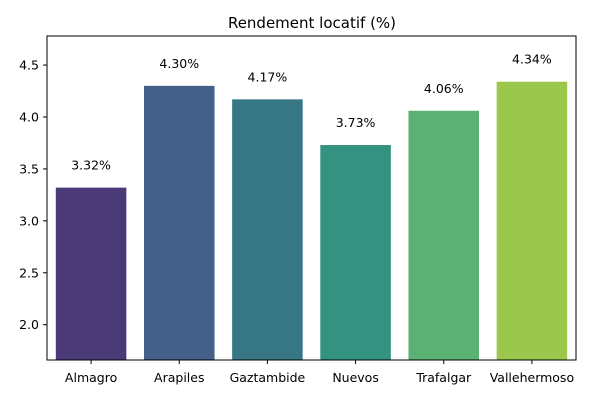  I want to click on data-label-almagro: 3.32%, so click(91, 165).